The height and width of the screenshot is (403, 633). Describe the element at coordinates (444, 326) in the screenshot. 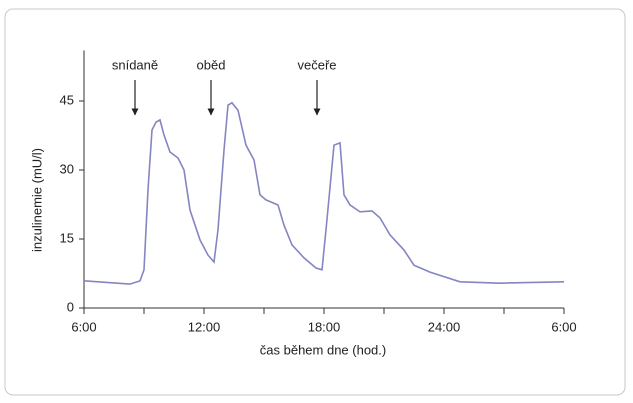

I see `x-tick-label: 24:00` at that location.